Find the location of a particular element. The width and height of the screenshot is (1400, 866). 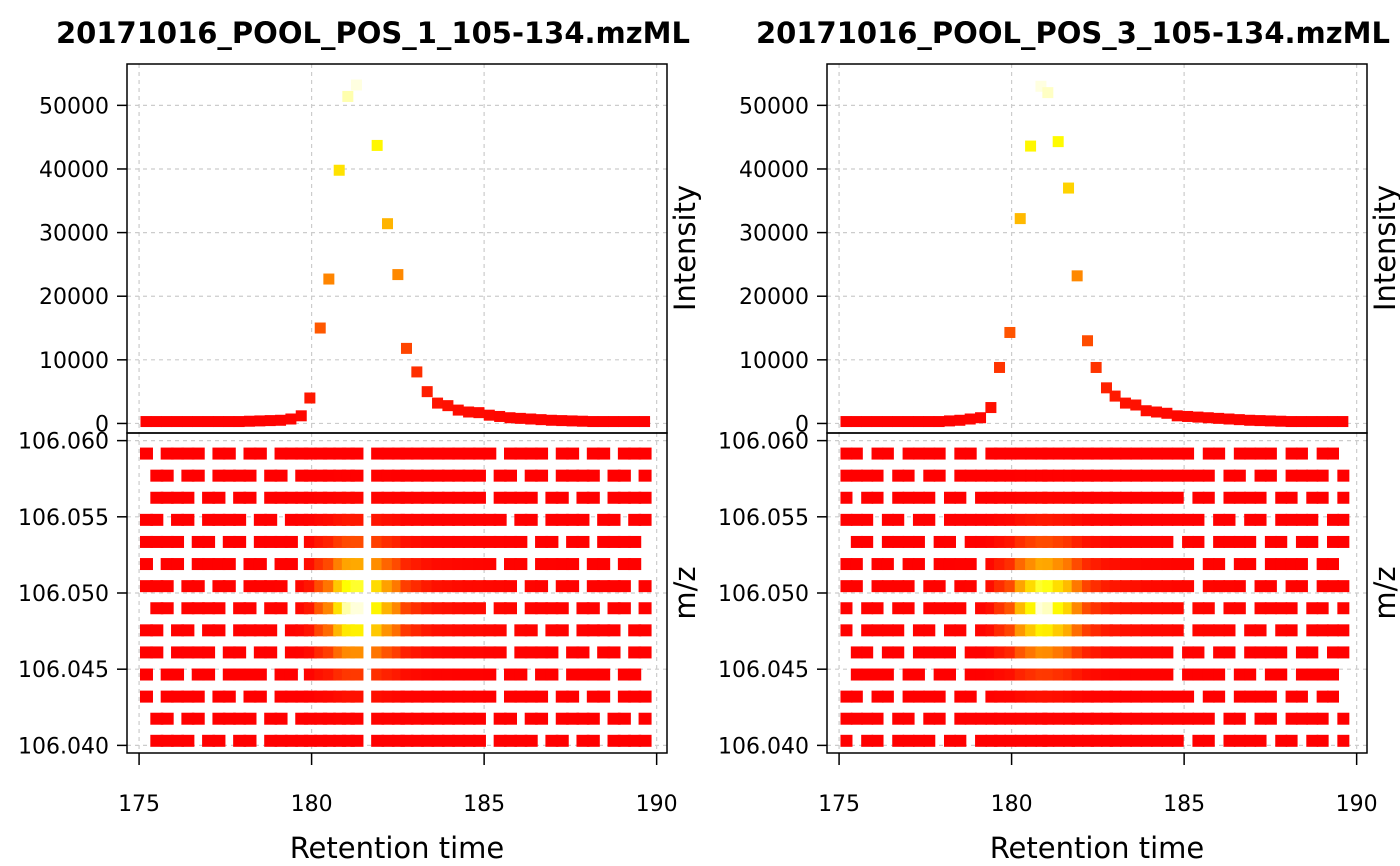

x-tick-label: 180 is located at coordinates (312, 804).